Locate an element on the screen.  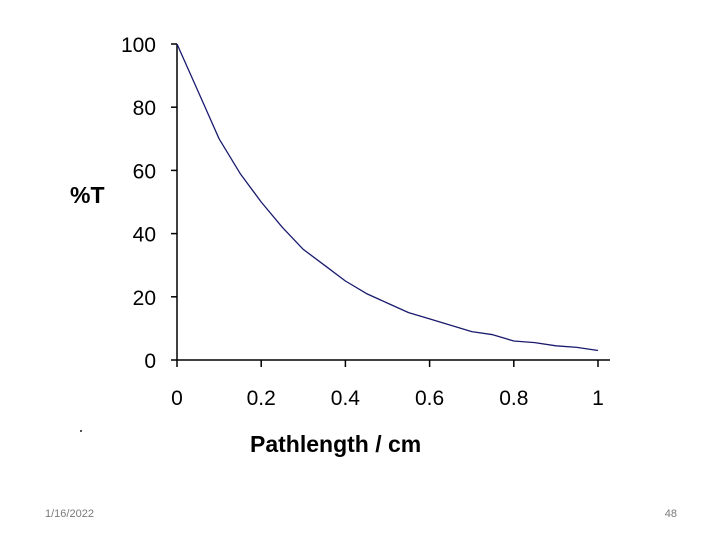
x-axis-title: Pathlength / cm is located at coordinates (335, 444).